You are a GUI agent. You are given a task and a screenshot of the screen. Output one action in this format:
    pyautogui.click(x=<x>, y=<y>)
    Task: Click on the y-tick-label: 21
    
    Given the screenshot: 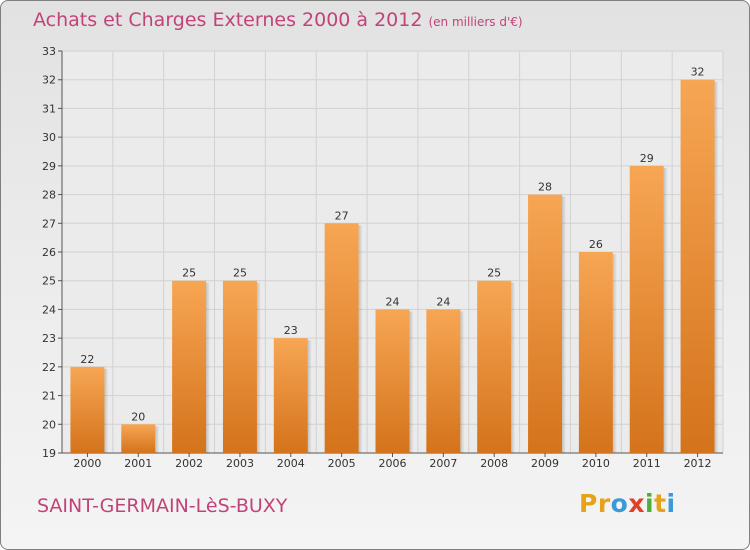 What is the action you would take?
    pyautogui.click(x=49, y=396)
    